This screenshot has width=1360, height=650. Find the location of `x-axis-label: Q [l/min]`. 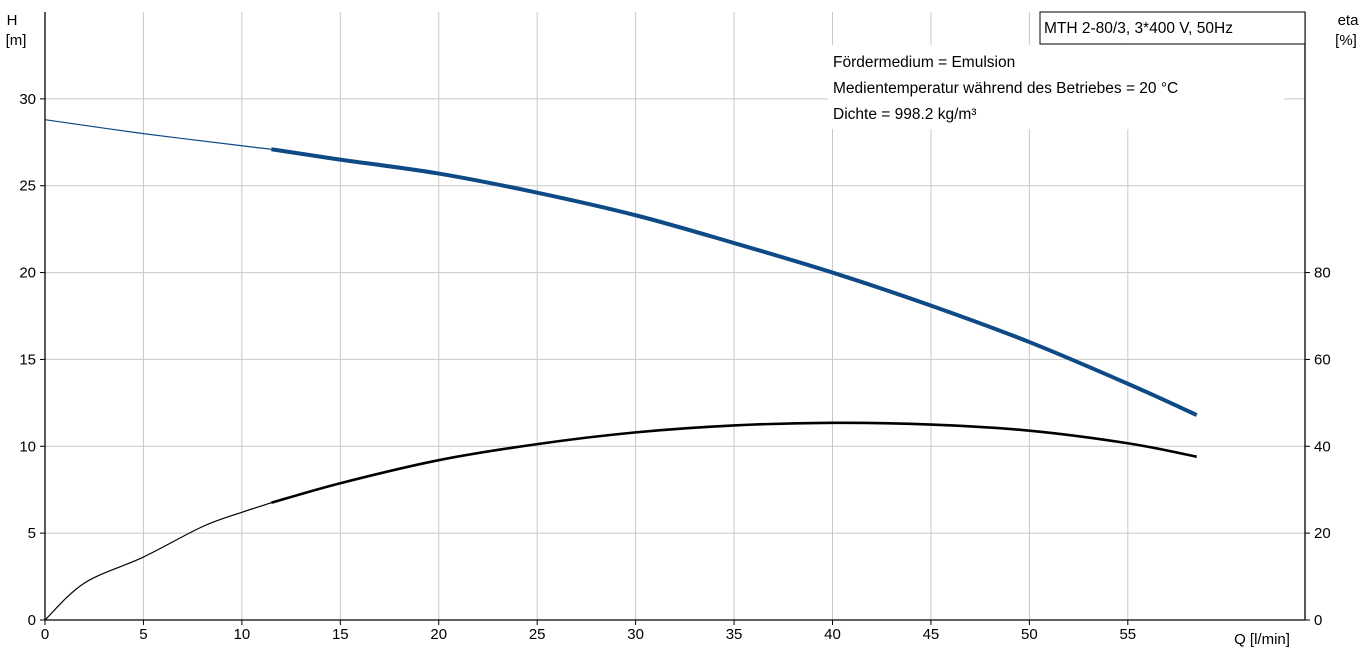

x-axis-label: Q [l/min] is located at coordinates (1262, 639).